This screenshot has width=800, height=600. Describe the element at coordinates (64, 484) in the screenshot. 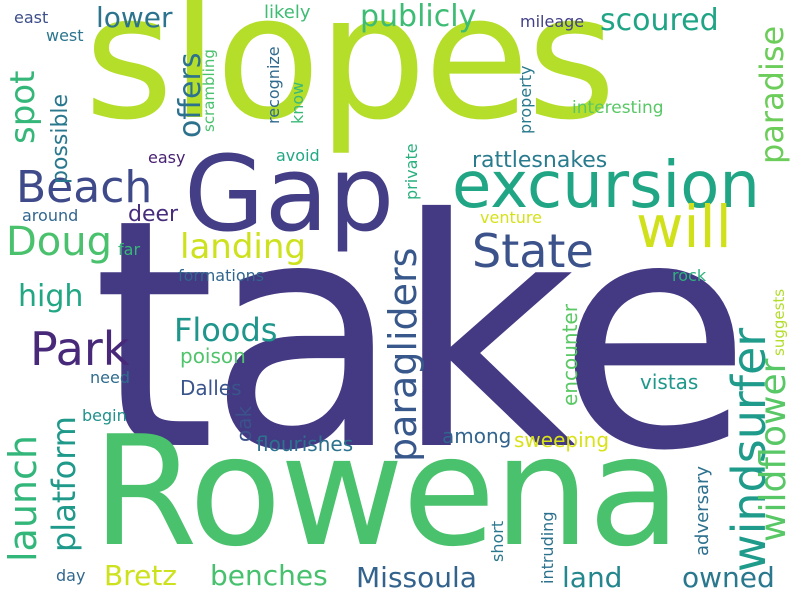

I see `word-platform: platform` at that location.